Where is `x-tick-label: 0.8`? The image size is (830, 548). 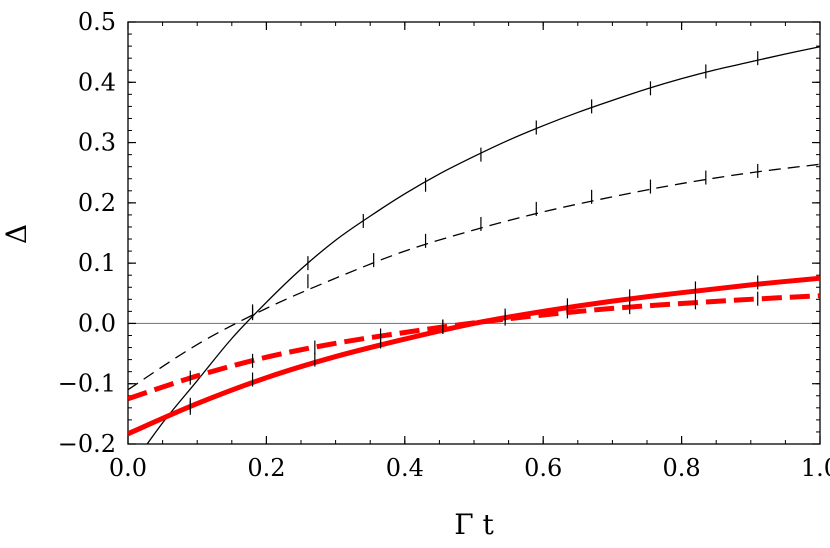 x-tick-label: 0.8 is located at coordinates (682, 468).